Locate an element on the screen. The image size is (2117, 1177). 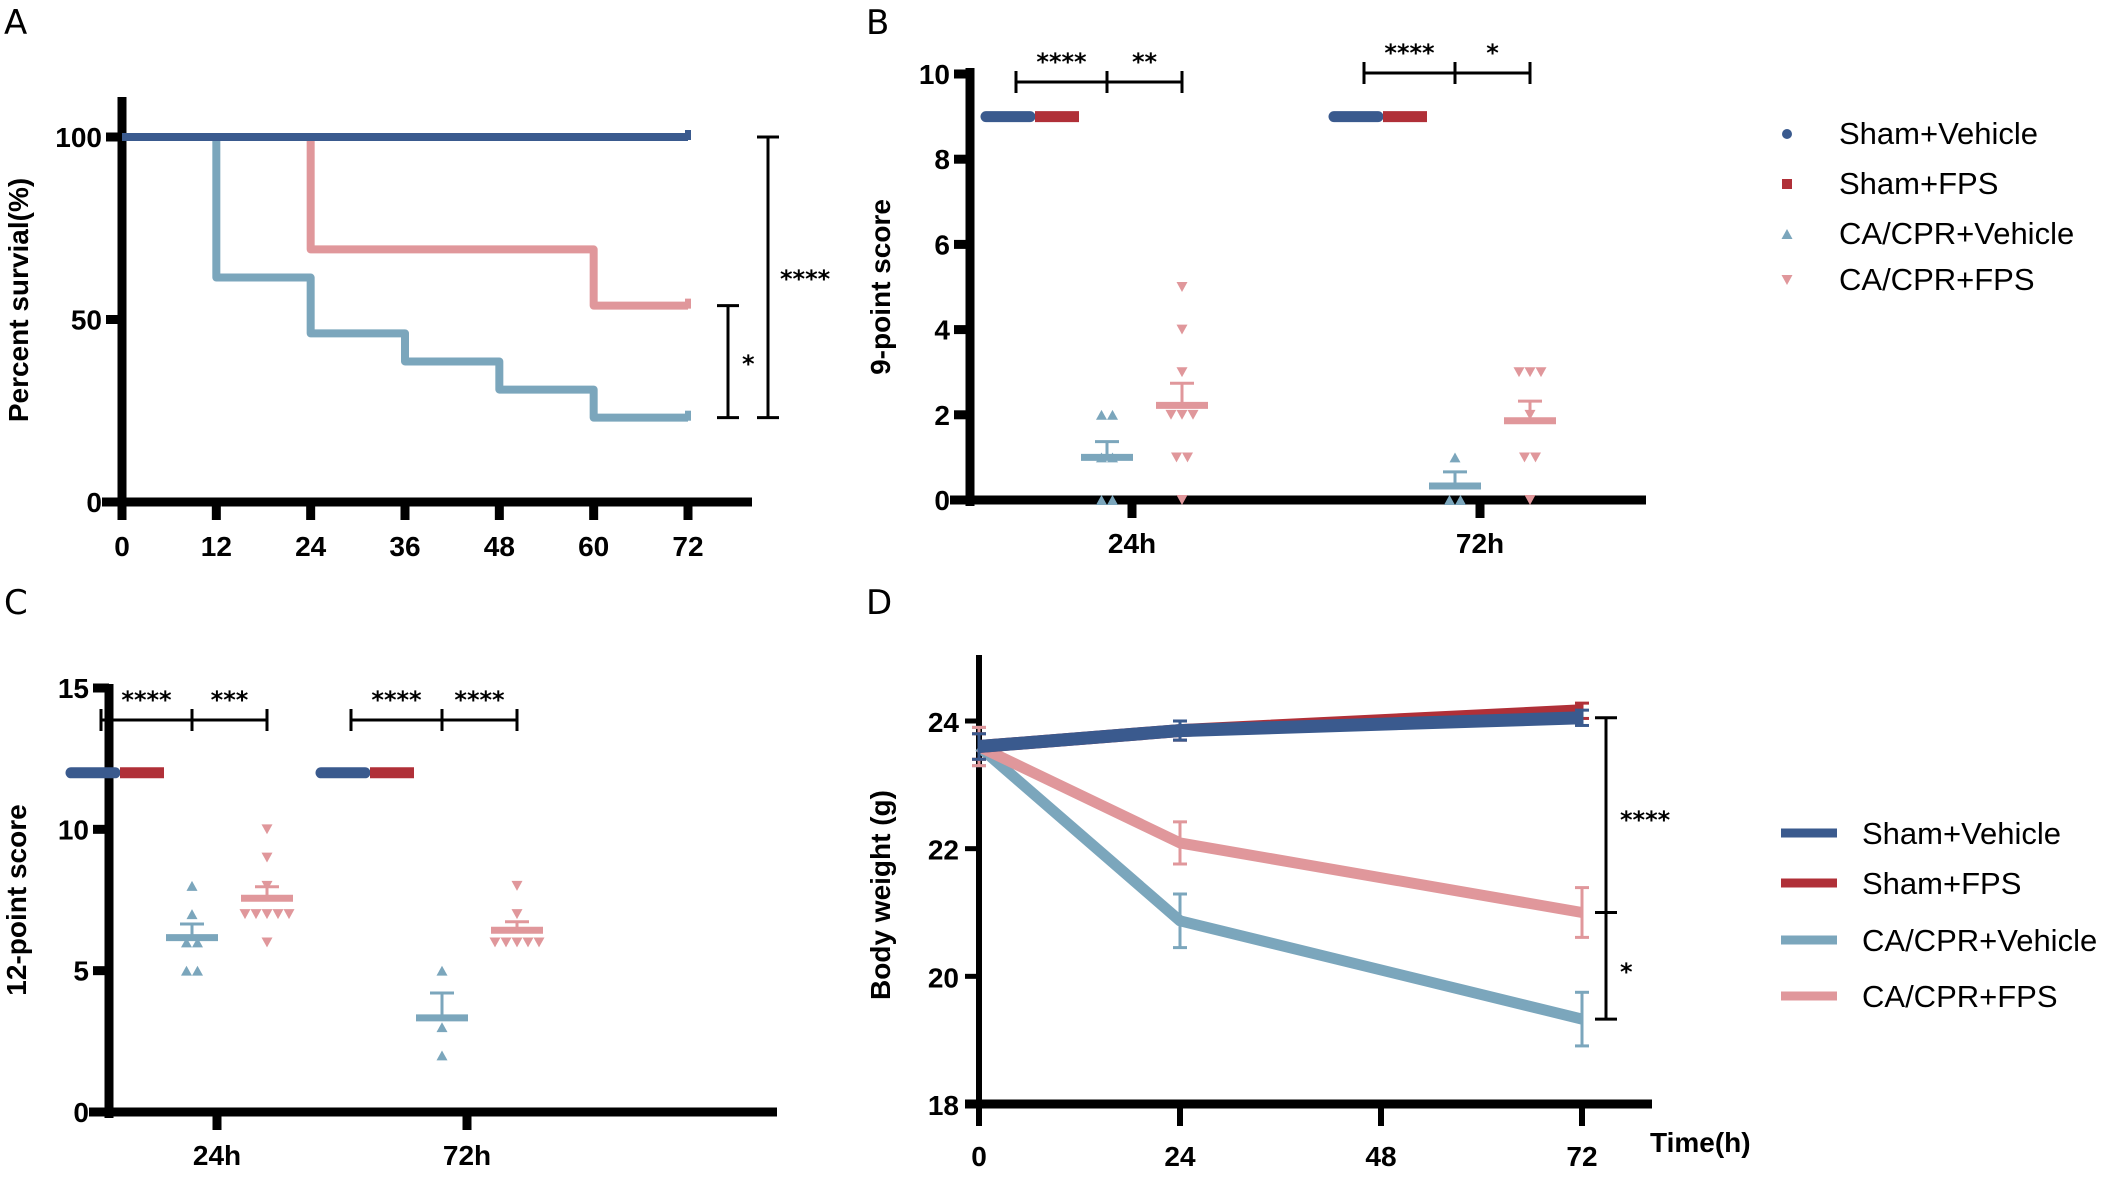
censor-mark-ca-cpr-fps is located at coordinates (688, 303).